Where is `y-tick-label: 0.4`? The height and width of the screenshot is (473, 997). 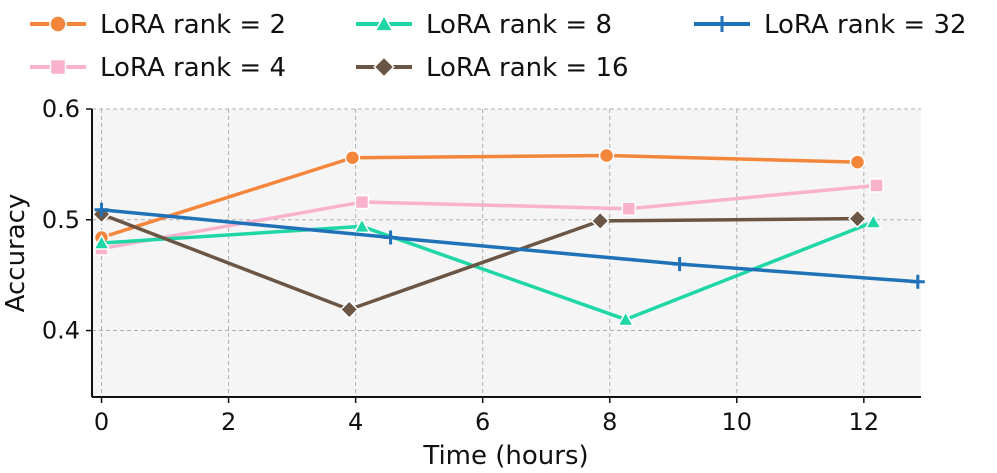
y-tick-label: 0.4 is located at coordinates (61, 331).